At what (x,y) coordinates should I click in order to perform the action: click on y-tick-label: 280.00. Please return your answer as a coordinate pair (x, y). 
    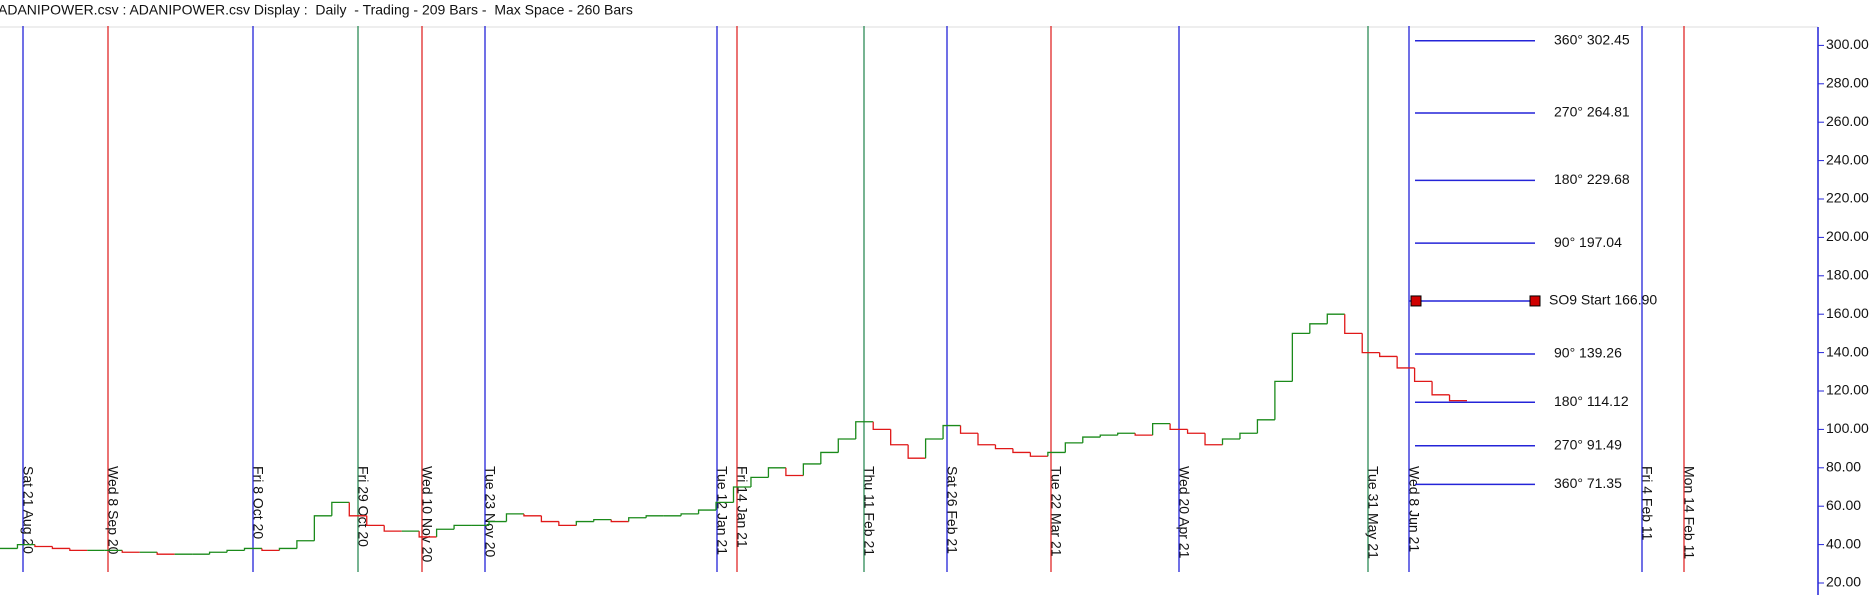
    Looking at the image, I should click on (1847, 82).